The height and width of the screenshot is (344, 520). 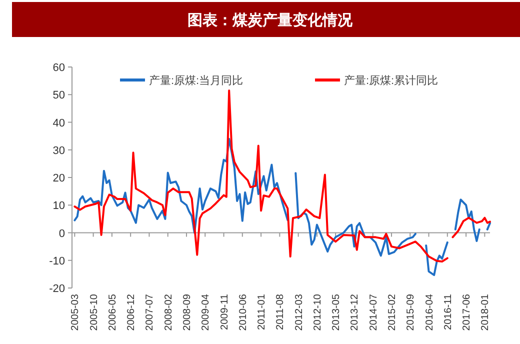 I want to click on x-tick-label: 2005-10, so click(x=94, y=312).